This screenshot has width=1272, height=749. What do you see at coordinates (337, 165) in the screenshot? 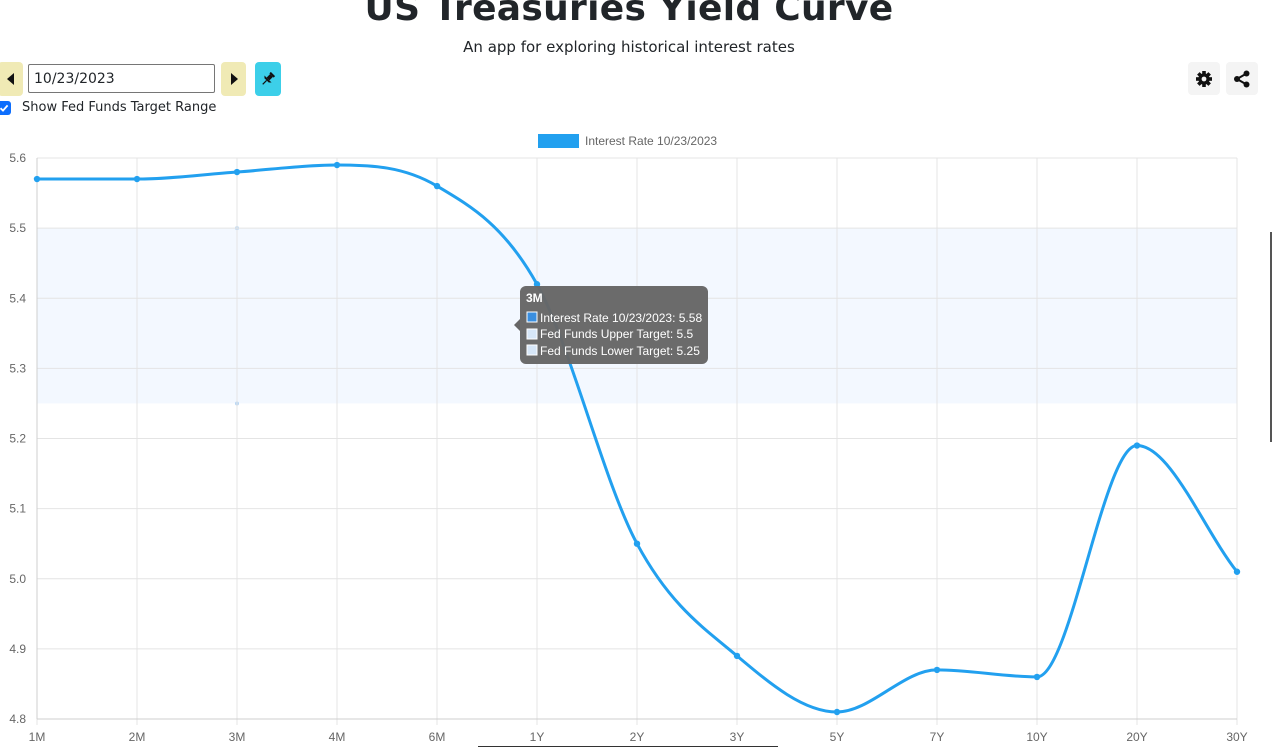
I see `data-point-4m` at bounding box center [337, 165].